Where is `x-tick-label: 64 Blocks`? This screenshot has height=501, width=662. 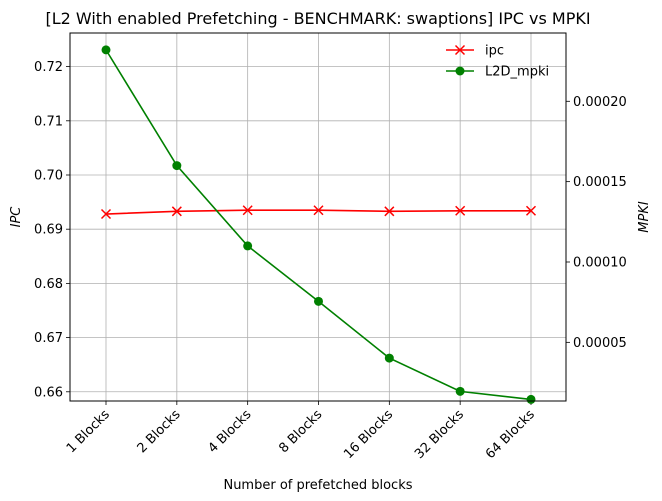 x-tick-label: 64 Blocks is located at coordinates (510, 434).